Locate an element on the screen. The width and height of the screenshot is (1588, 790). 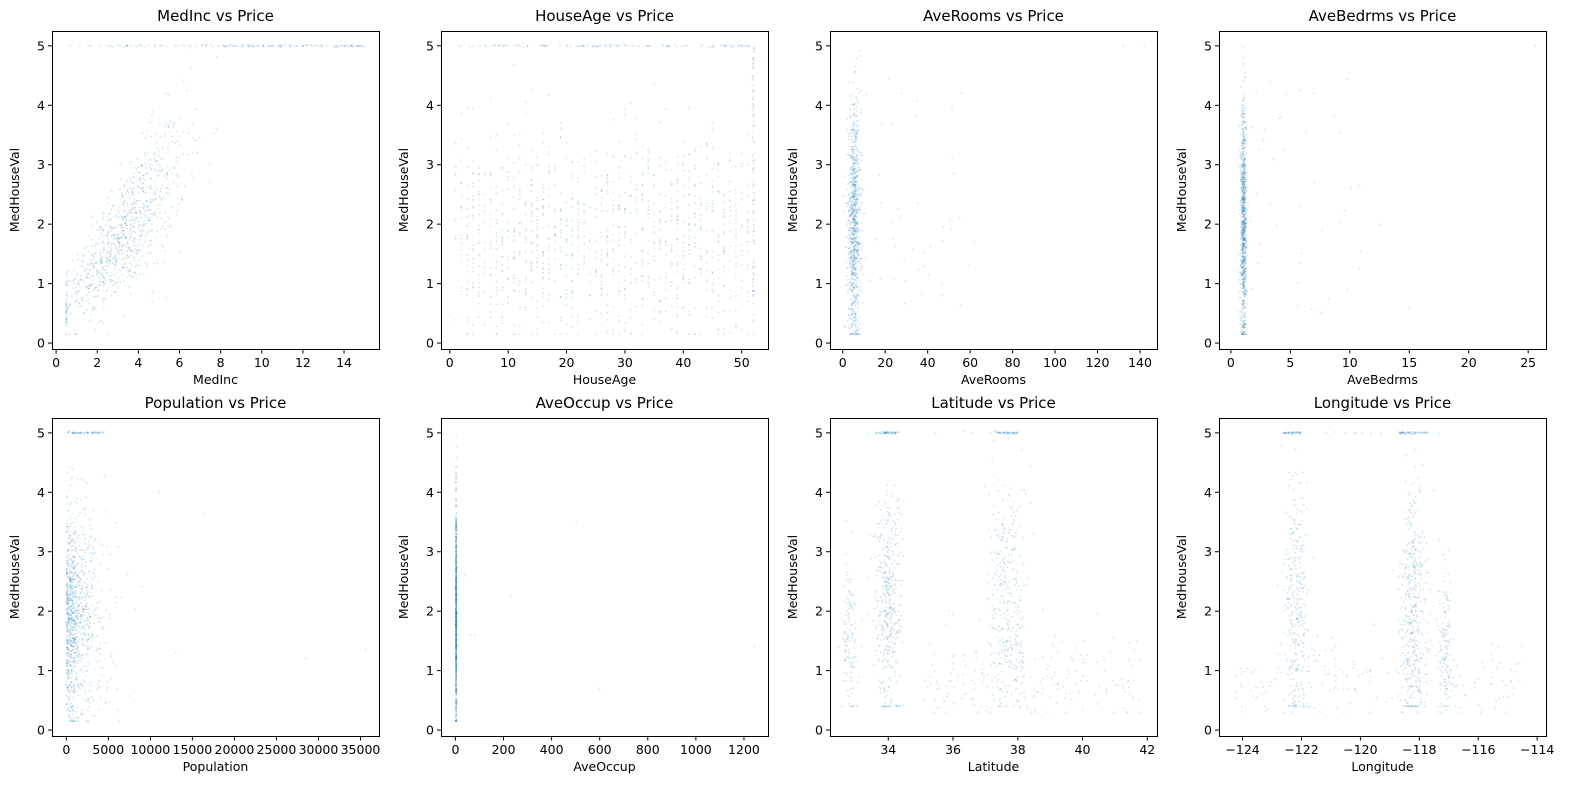
x-axis-label: AveBedrms is located at coordinates (1382, 379).